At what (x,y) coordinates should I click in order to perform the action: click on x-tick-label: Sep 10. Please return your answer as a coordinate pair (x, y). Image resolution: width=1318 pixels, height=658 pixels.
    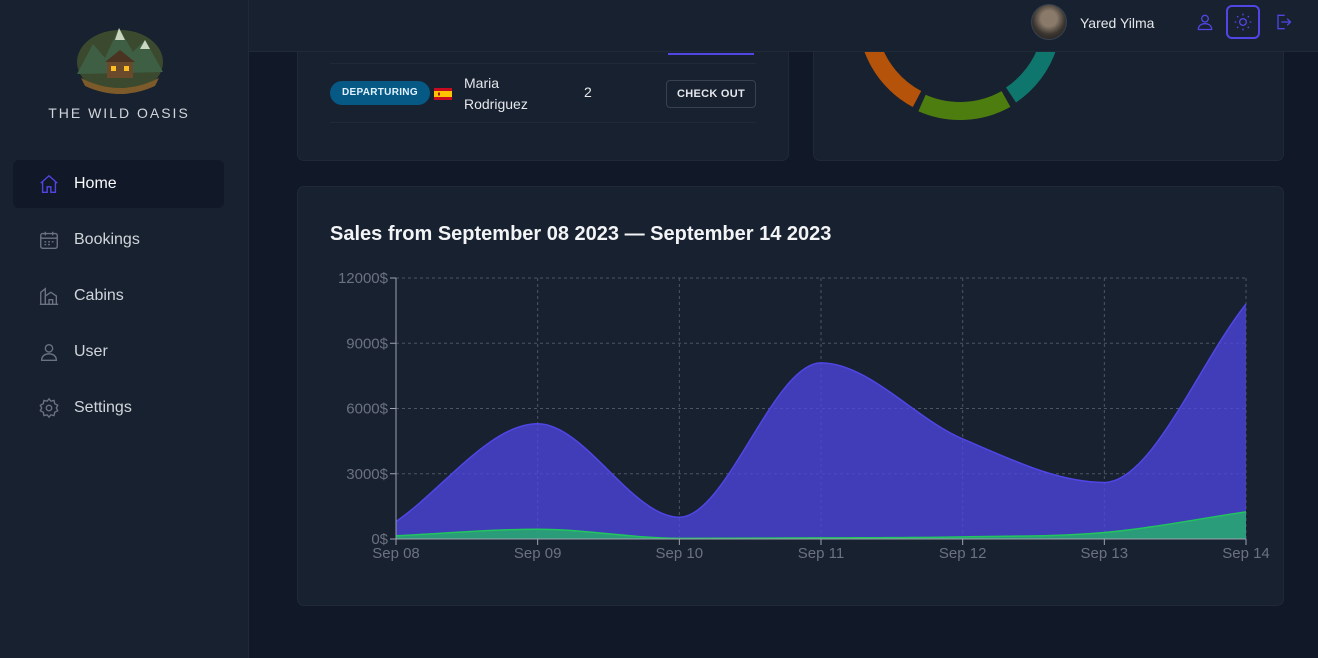
    Looking at the image, I should click on (680, 553).